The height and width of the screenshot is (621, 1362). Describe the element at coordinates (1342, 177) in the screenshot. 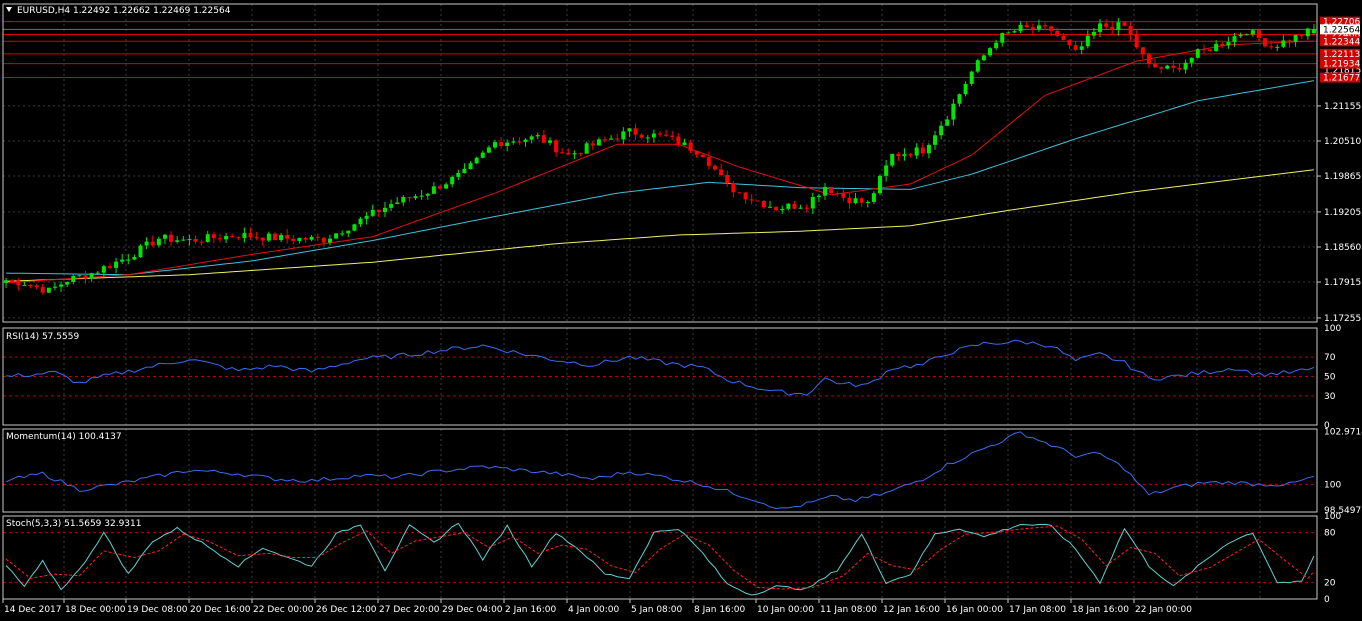

I see `price-tick-label: 1.19865` at that location.